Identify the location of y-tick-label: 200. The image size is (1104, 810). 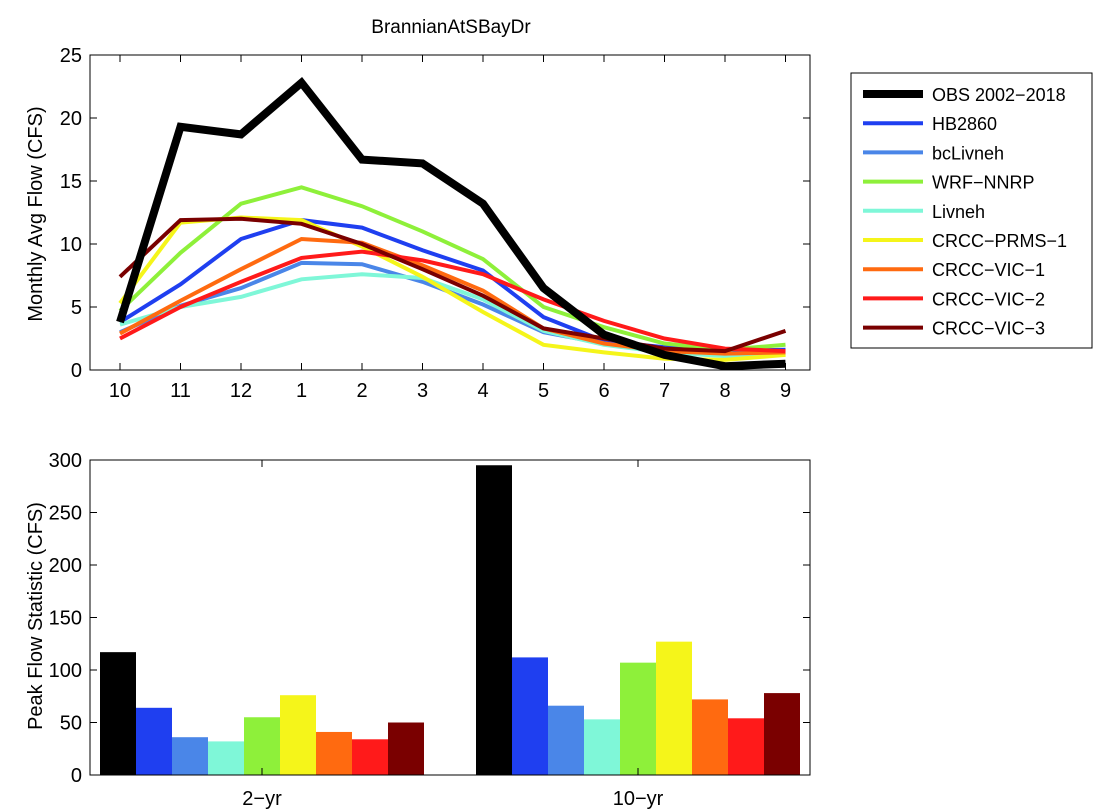
(65, 566).